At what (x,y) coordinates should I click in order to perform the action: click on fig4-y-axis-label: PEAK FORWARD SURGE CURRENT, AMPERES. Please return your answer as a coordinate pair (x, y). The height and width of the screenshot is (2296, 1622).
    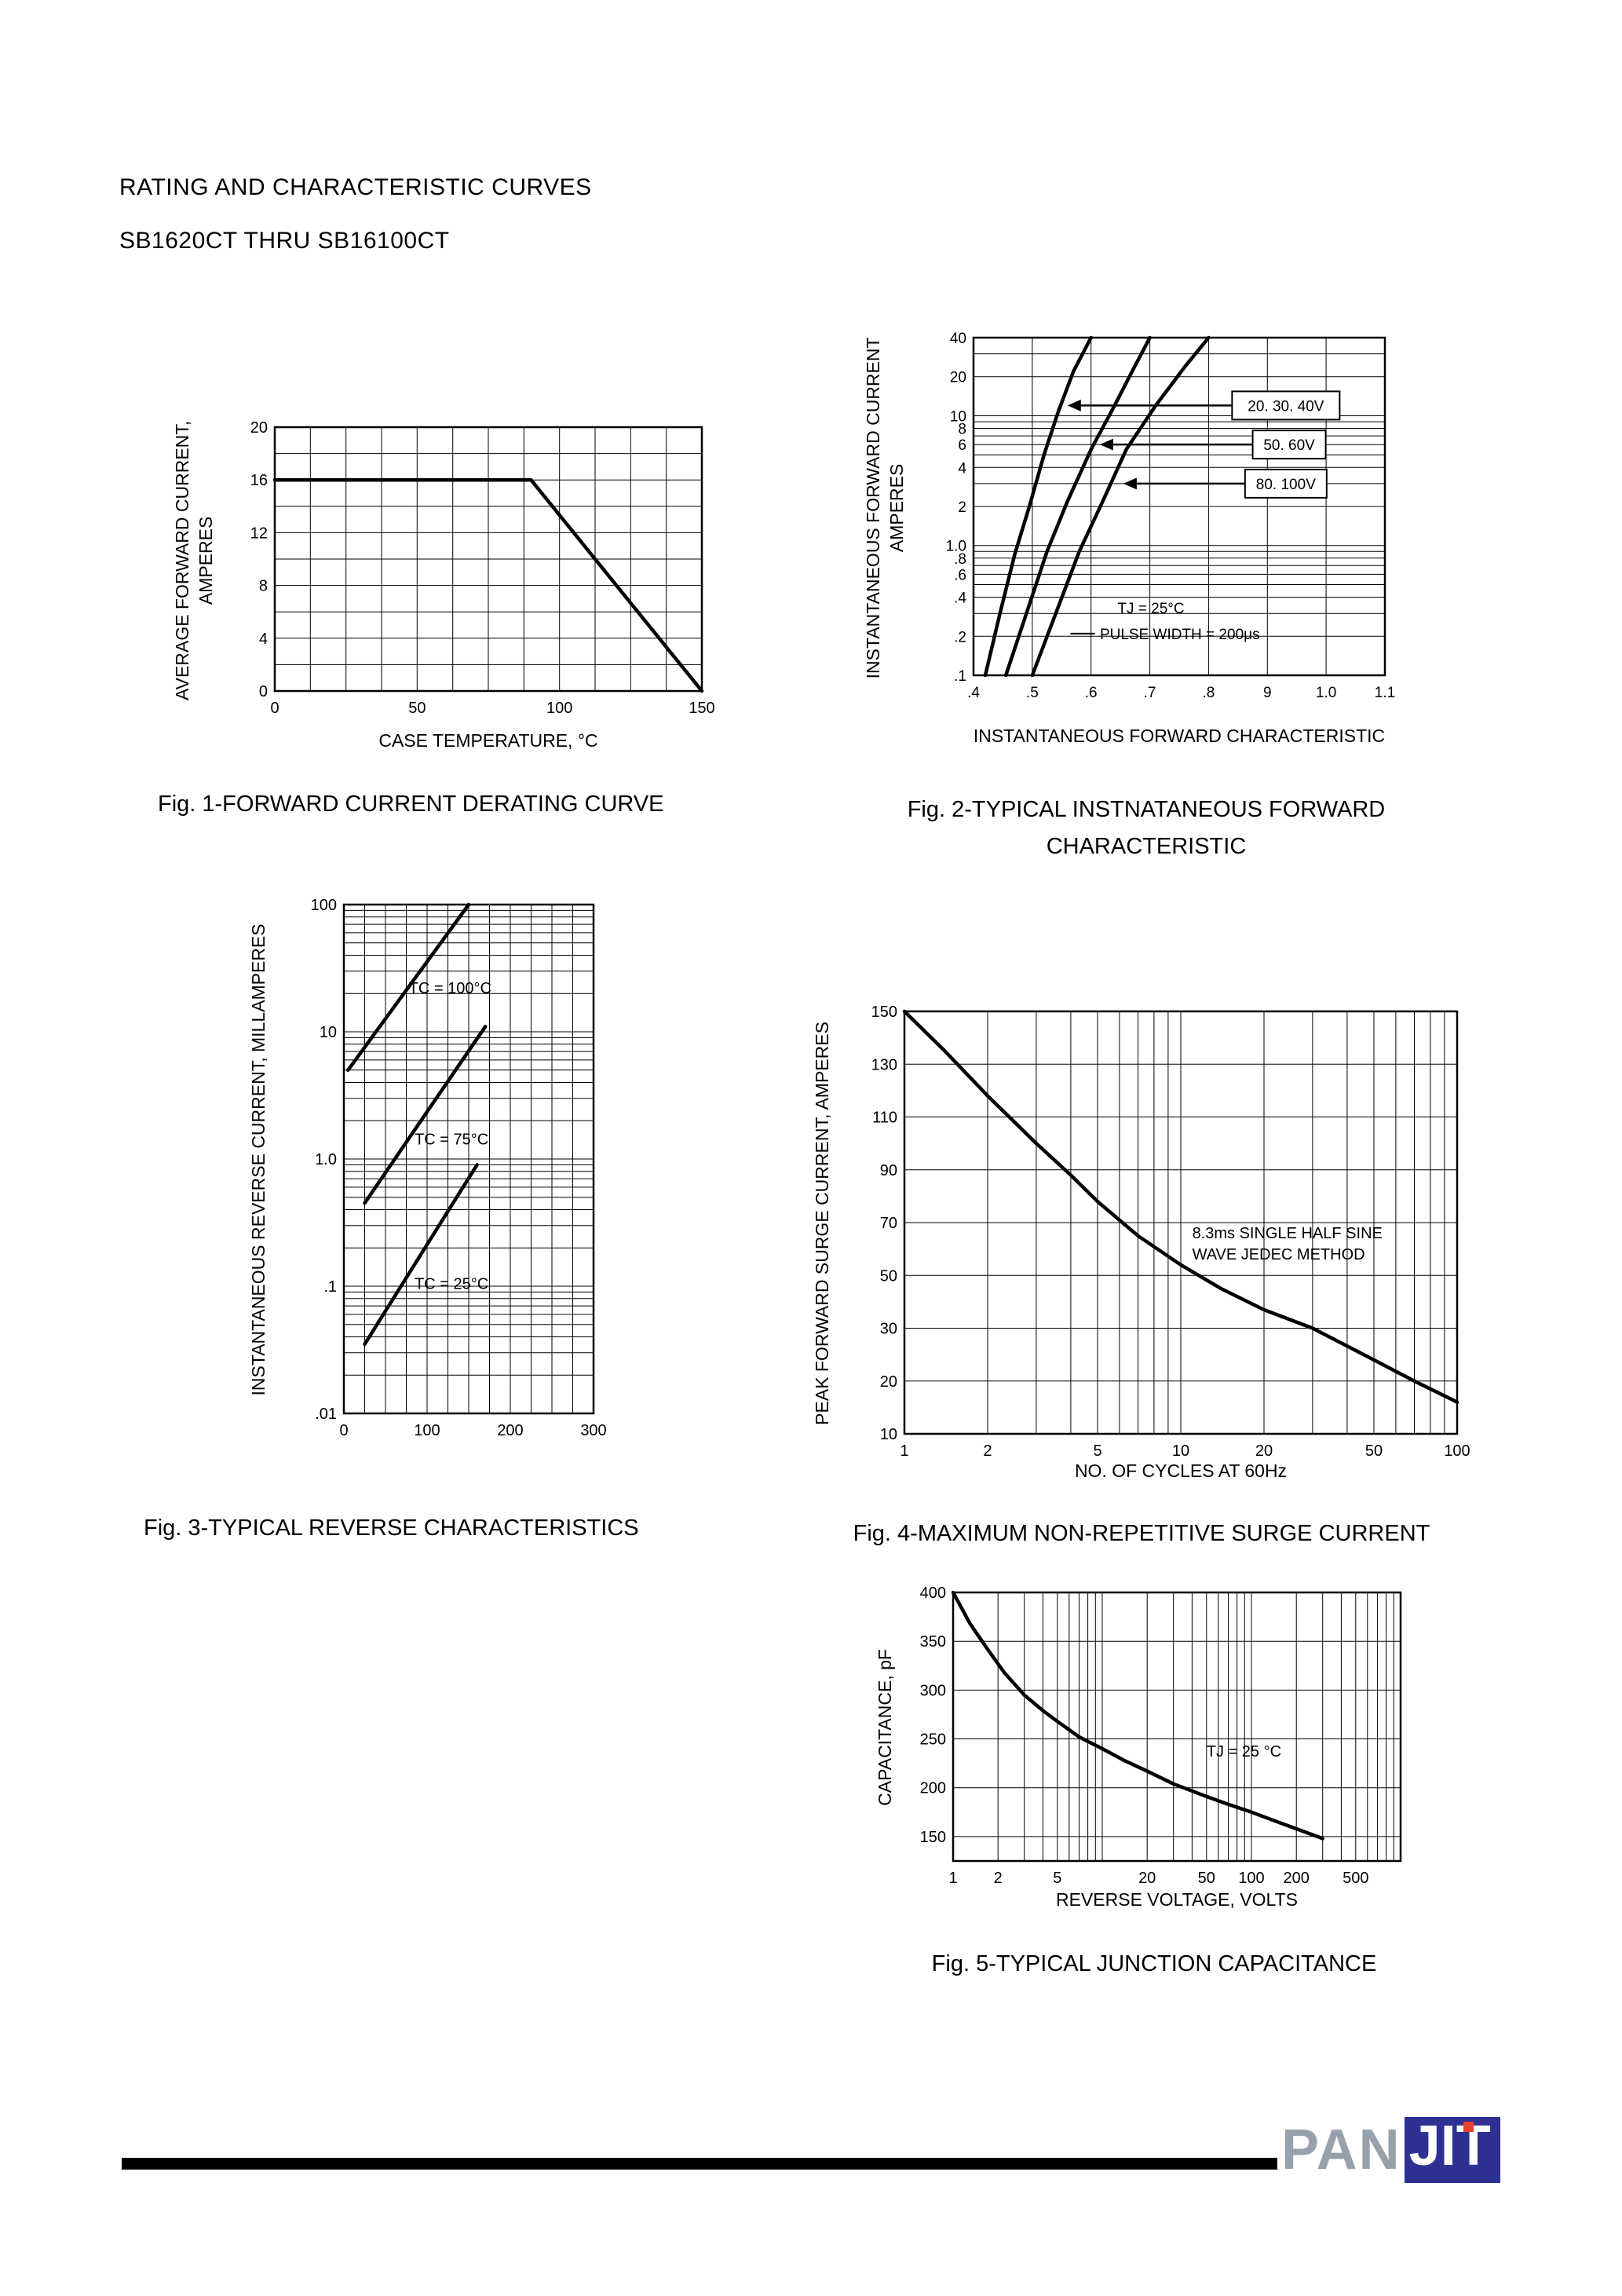
    Looking at the image, I should click on (822, 1223).